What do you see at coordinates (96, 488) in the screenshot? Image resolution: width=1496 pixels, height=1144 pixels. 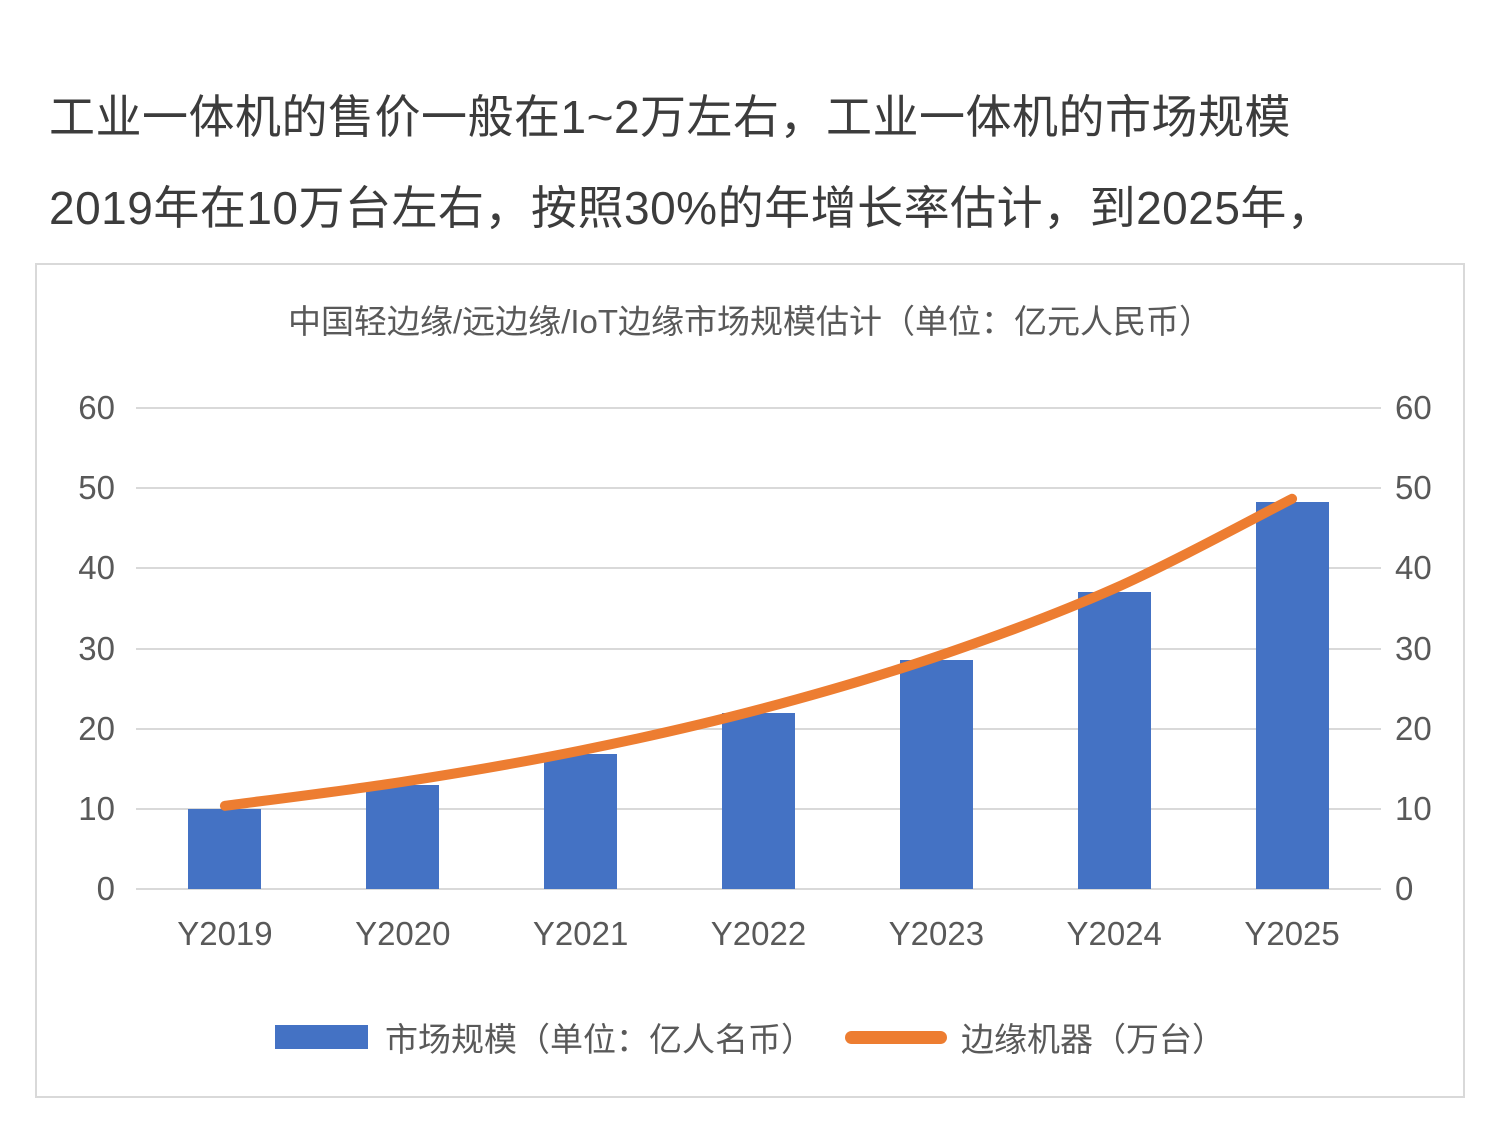 I see `y-tick-label-left: 50` at bounding box center [96, 488].